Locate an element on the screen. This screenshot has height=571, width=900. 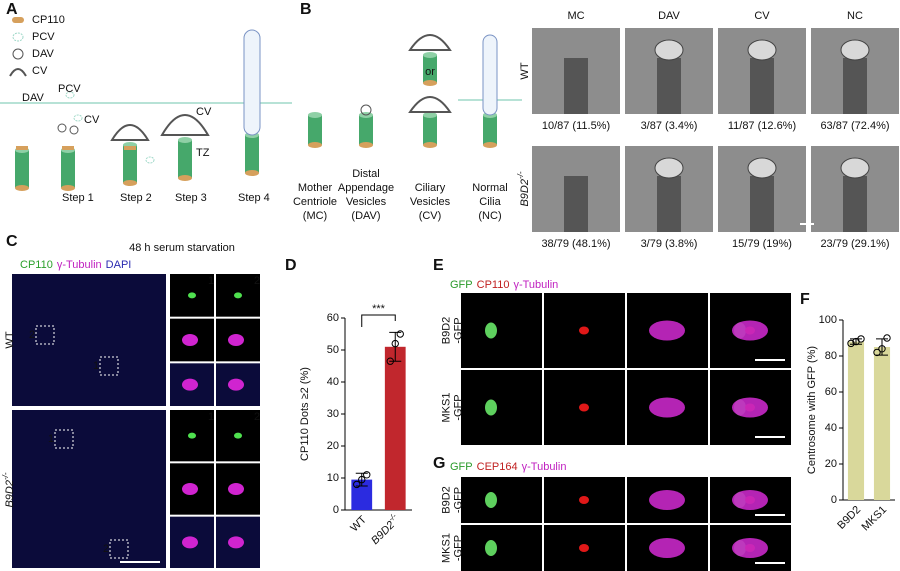
y-tick-label: 10 is located at coordinates (333, 478).